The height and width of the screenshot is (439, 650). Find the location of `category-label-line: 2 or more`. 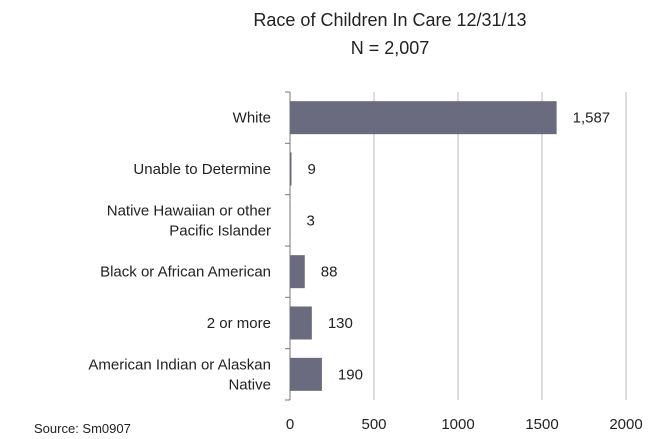

category-label-line: 2 or more is located at coordinates (239, 323).